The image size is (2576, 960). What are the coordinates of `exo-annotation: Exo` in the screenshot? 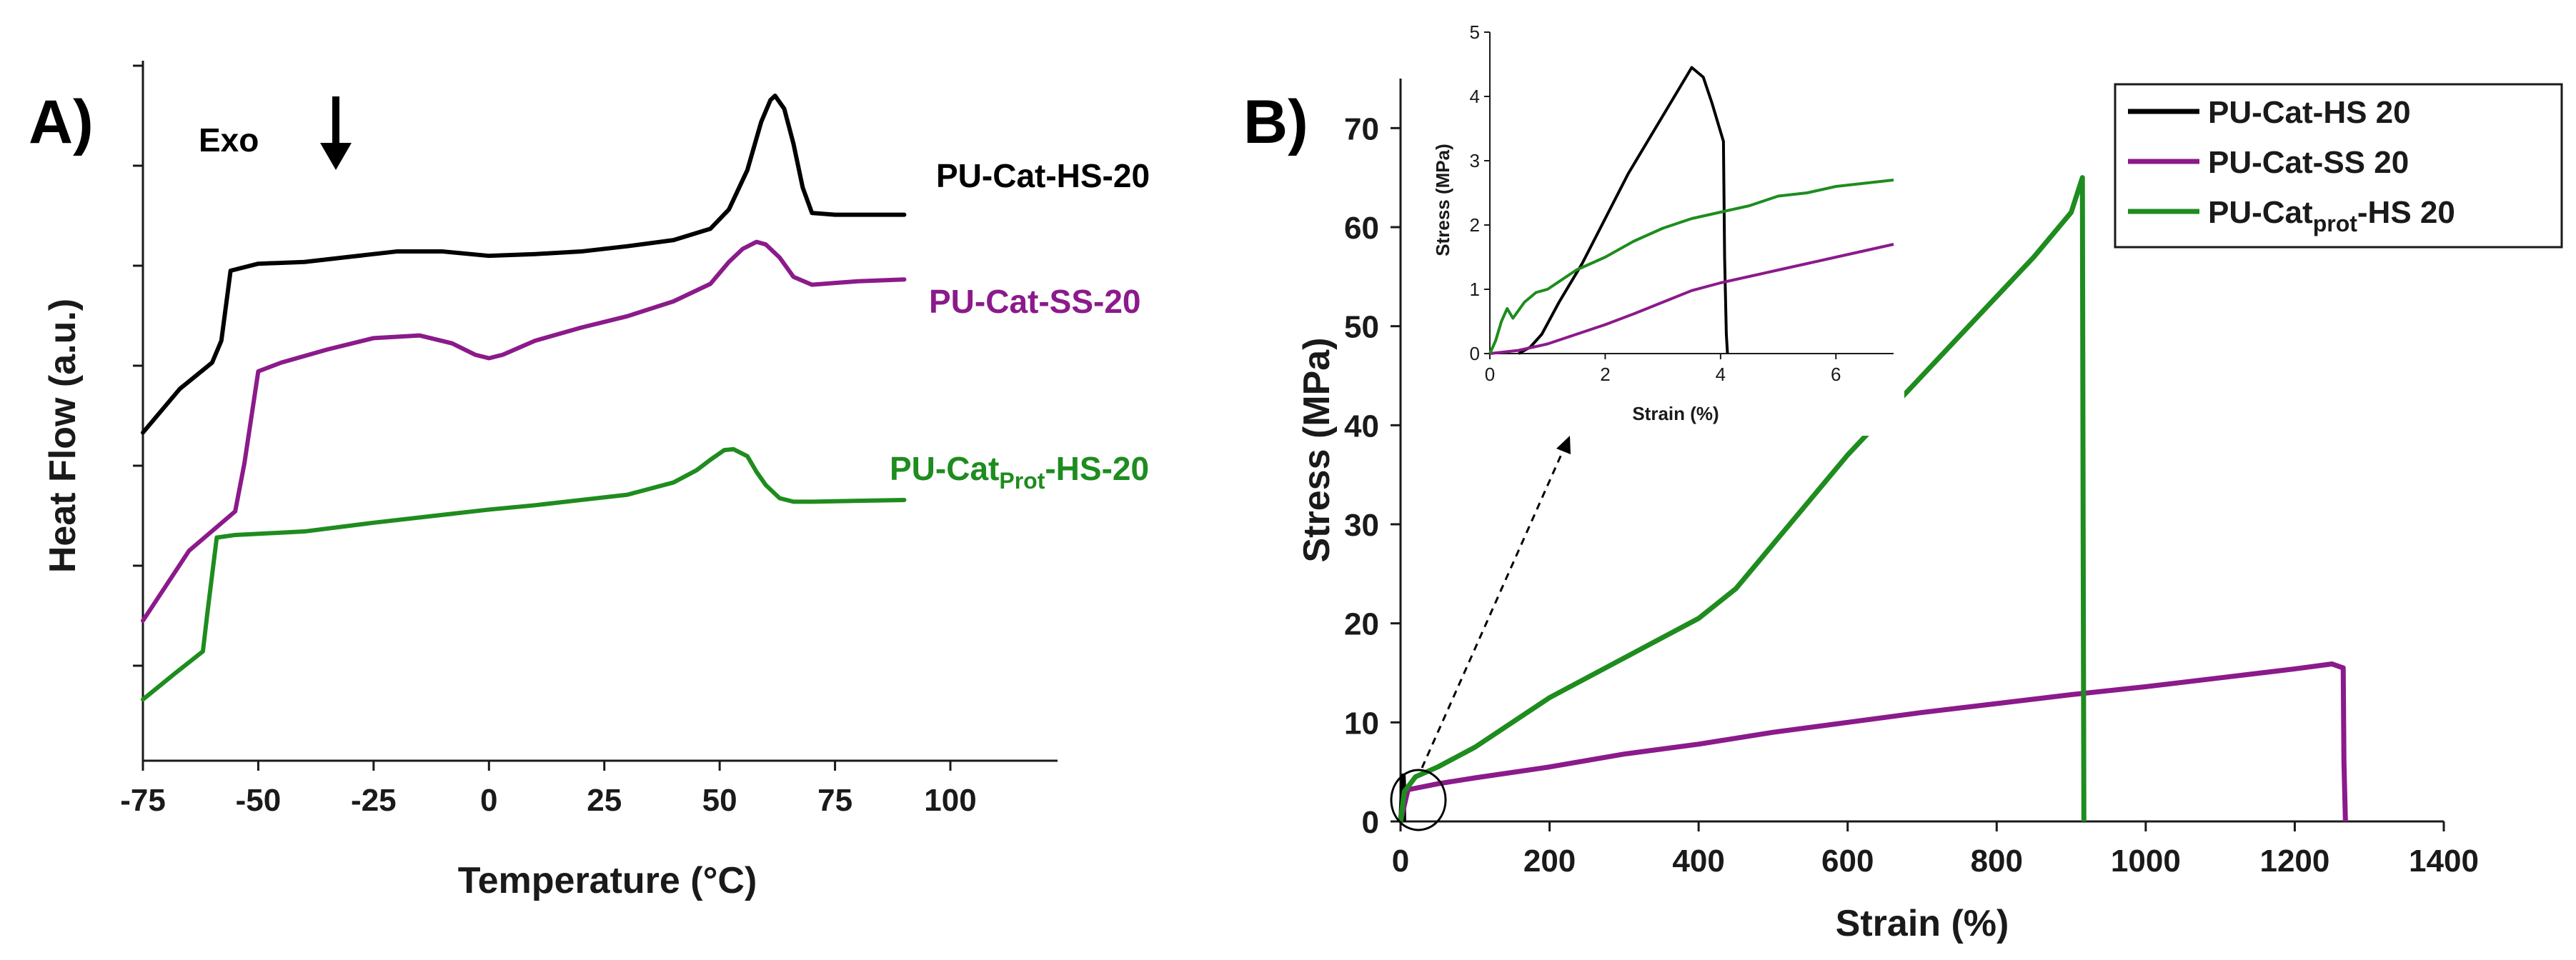 It's located at (229, 140).